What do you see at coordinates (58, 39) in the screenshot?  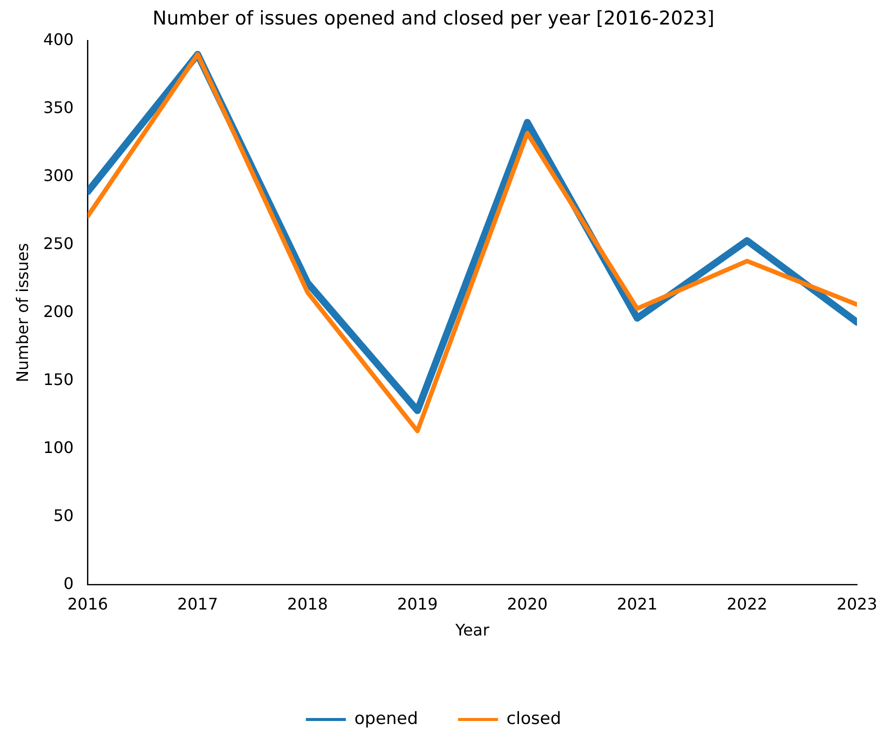 I see `y-tick-label: 400` at bounding box center [58, 39].